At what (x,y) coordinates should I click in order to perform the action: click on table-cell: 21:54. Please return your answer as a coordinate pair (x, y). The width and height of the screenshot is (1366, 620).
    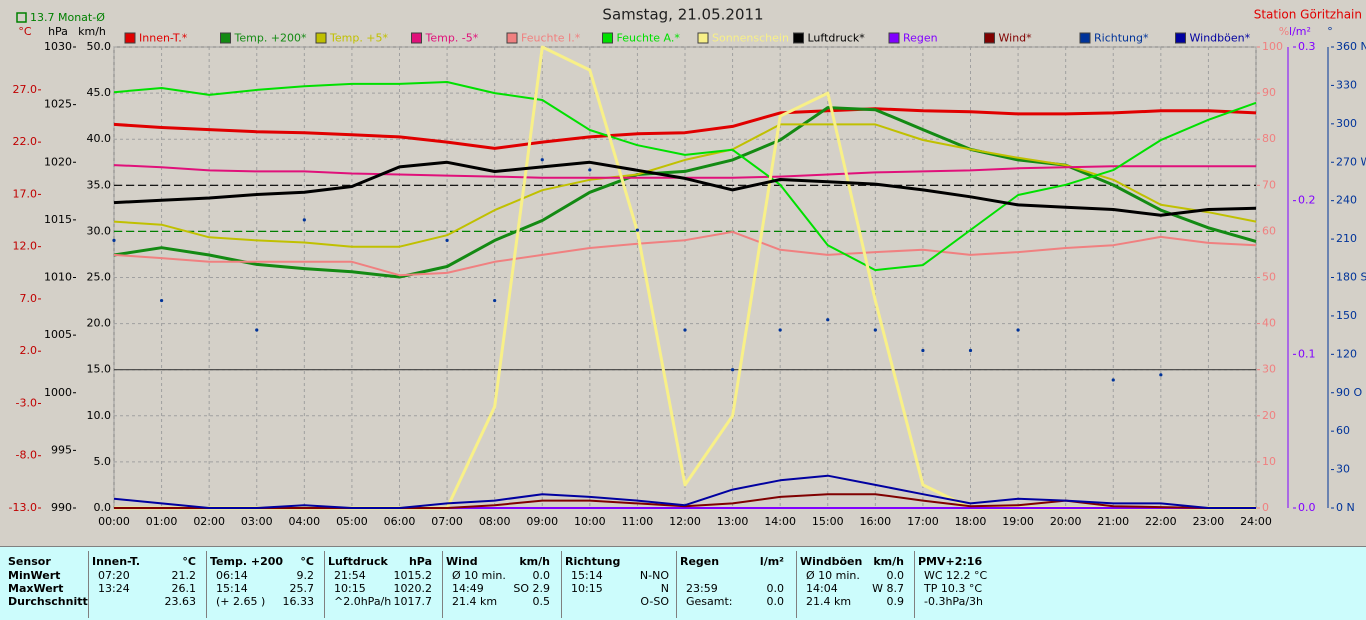
    Looking at the image, I should click on (350, 575).